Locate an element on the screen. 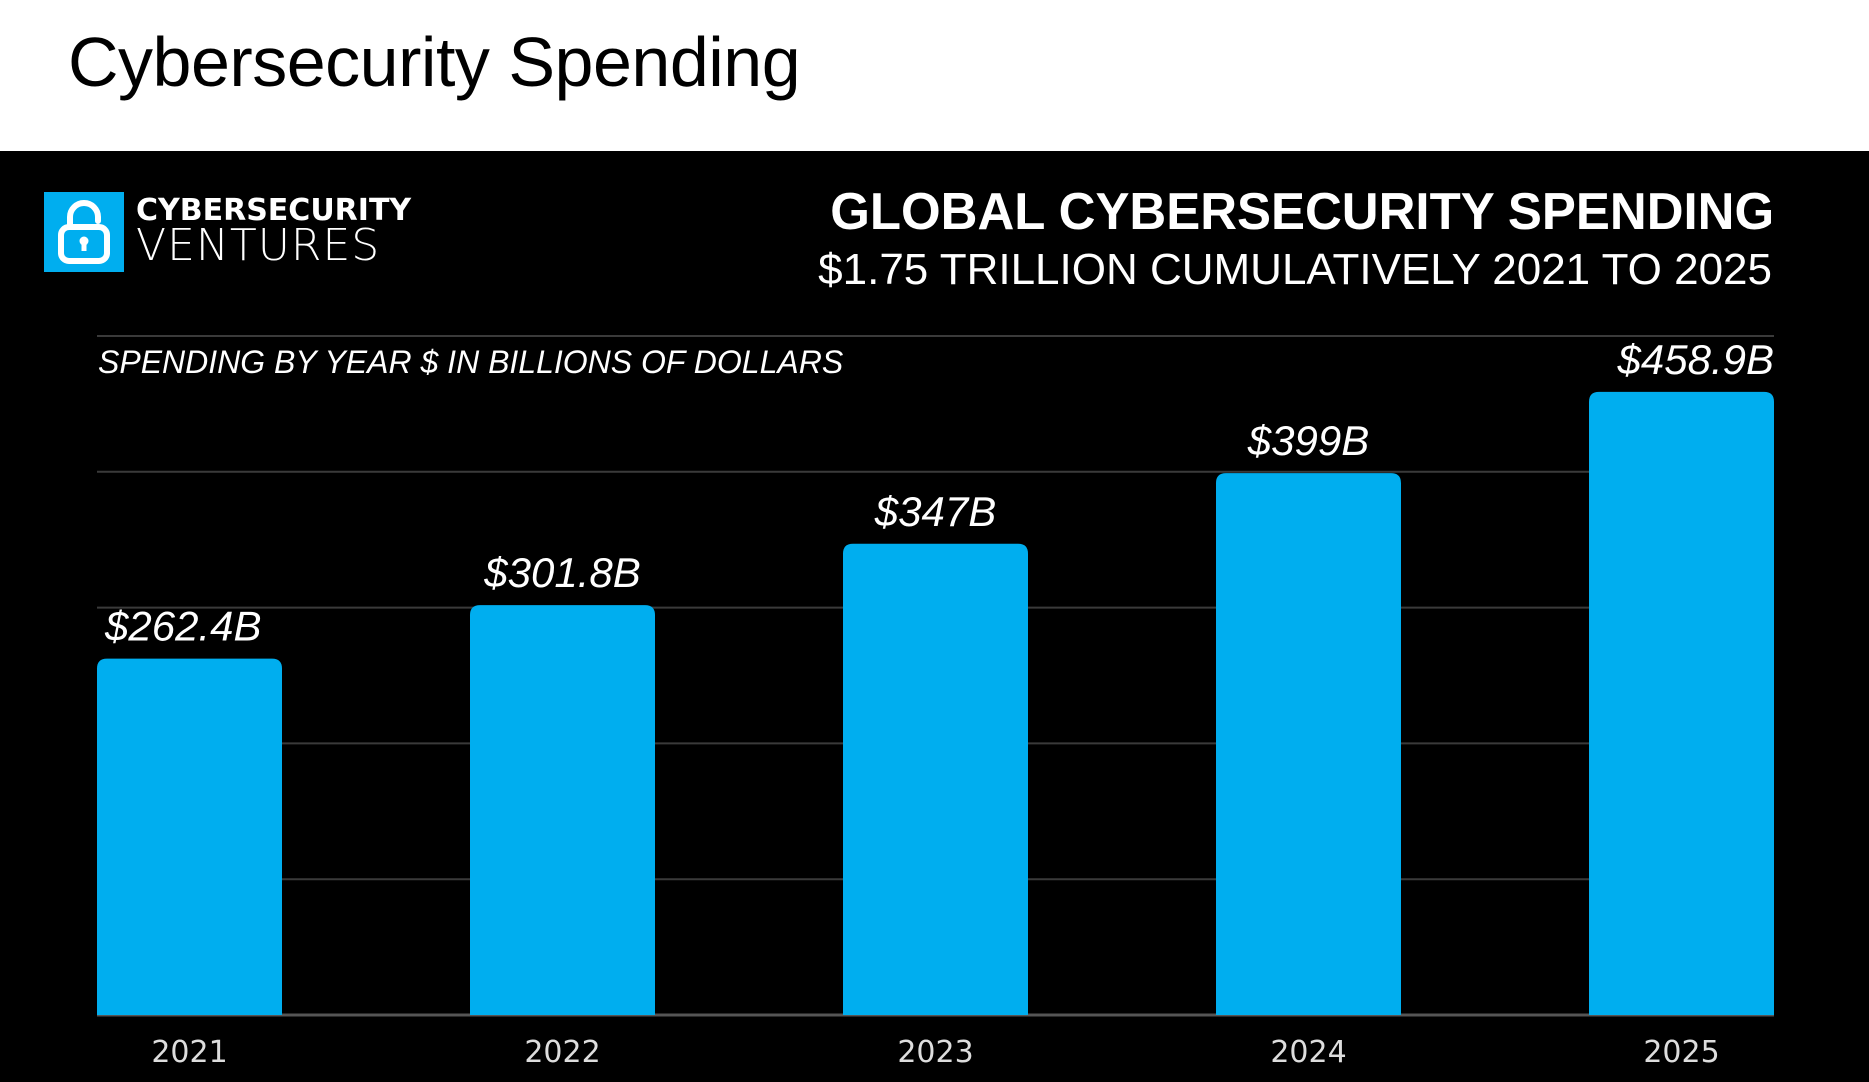 The height and width of the screenshot is (1082, 1869). data-label: $399B is located at coordinates (1308, 440).